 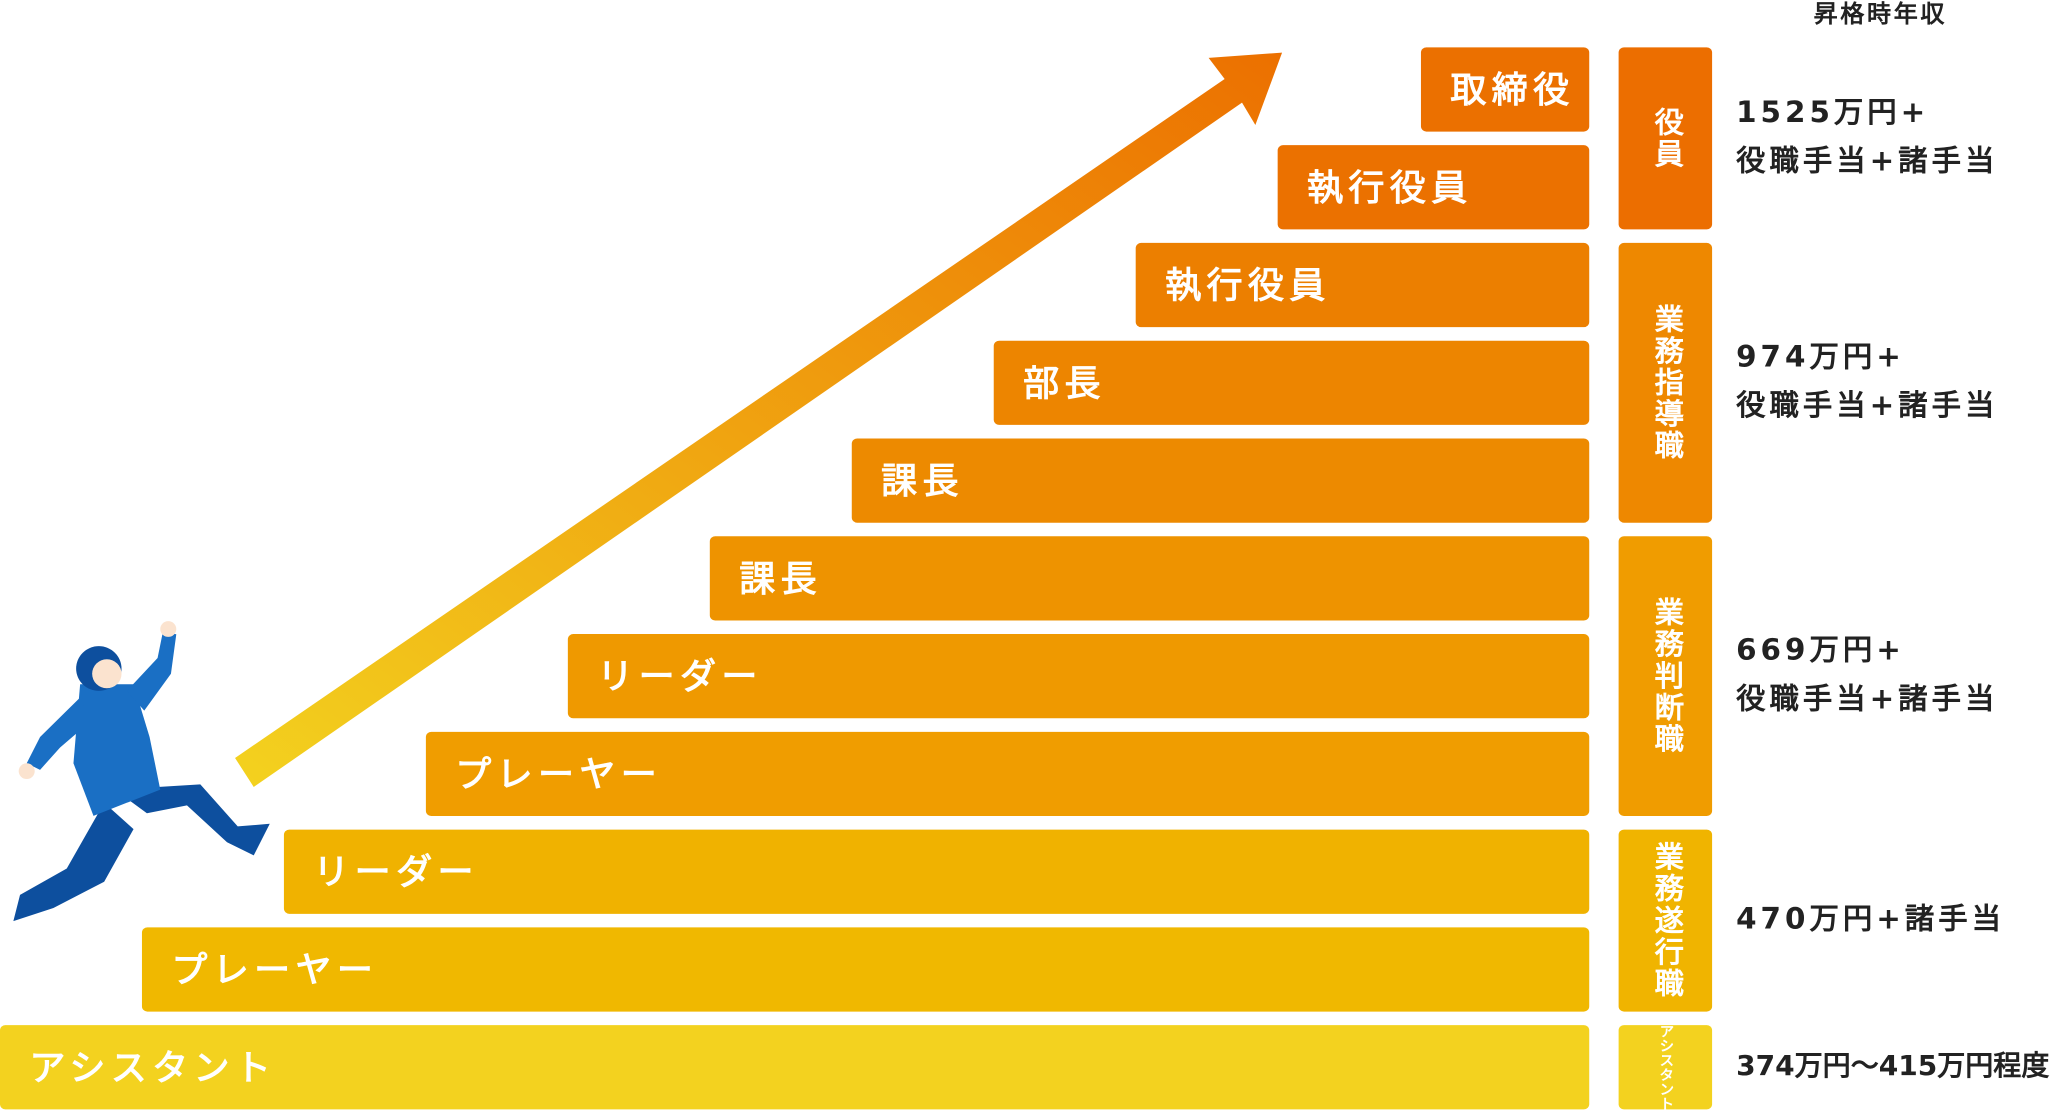 What do you see at coordinates (1892, 1065) in the screenshot?
I see `salary-text: 374万円〜415万円程度` at bounding box center [1892, 1065].